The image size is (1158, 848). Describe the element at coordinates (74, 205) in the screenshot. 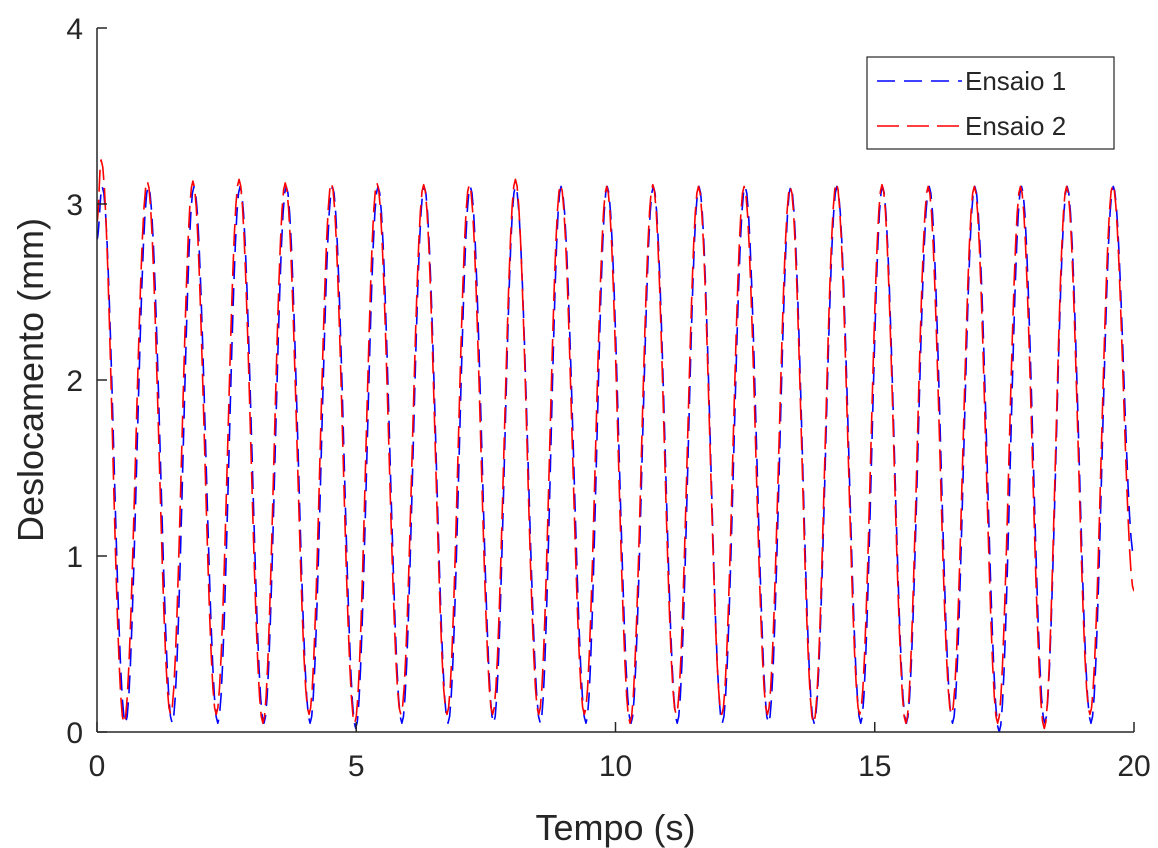

I see `y-tick-label: 3` at that location.